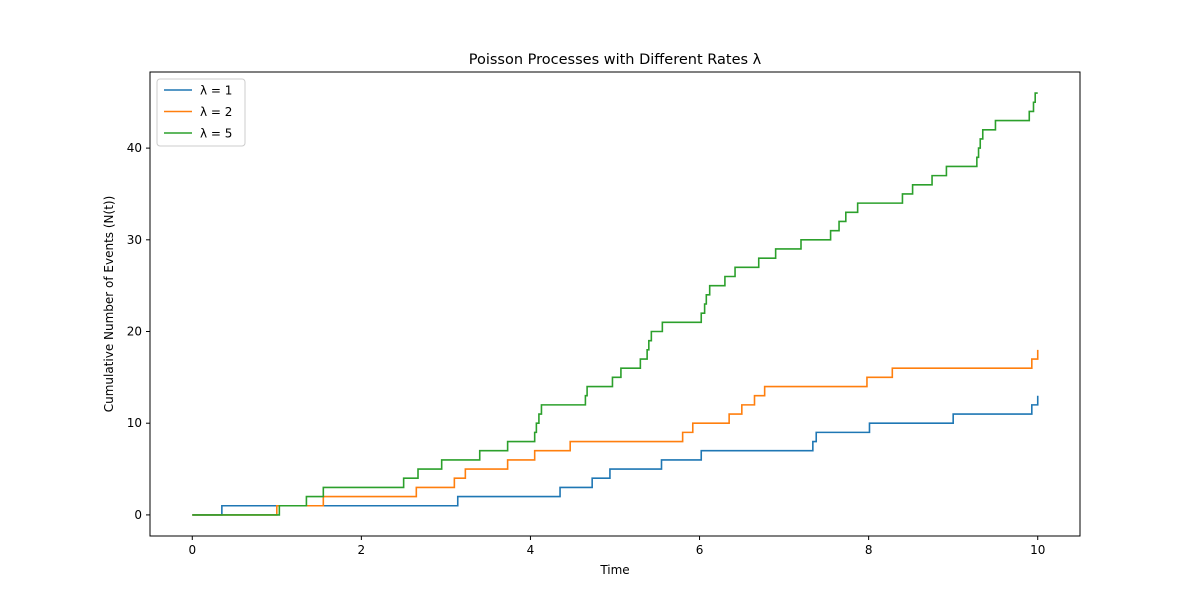 This screenshot has height=600, width=1200. Describe the element at coordinates (700, 550) in the screenshot. I see `x-tick-label: 6` at that location.